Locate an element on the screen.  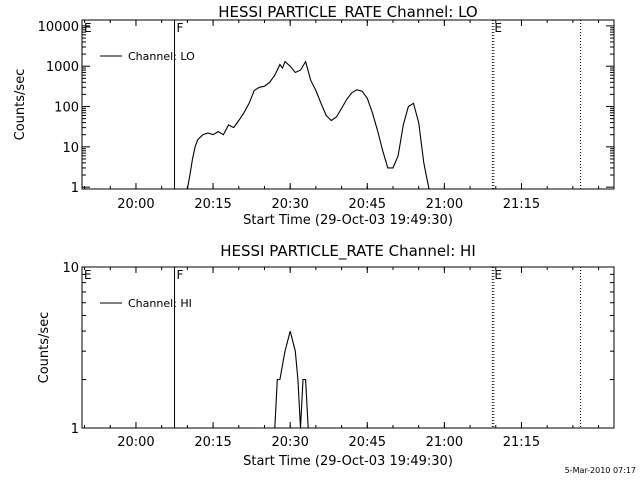
marker-label-0-2: E is located at coordinates (498, 28).